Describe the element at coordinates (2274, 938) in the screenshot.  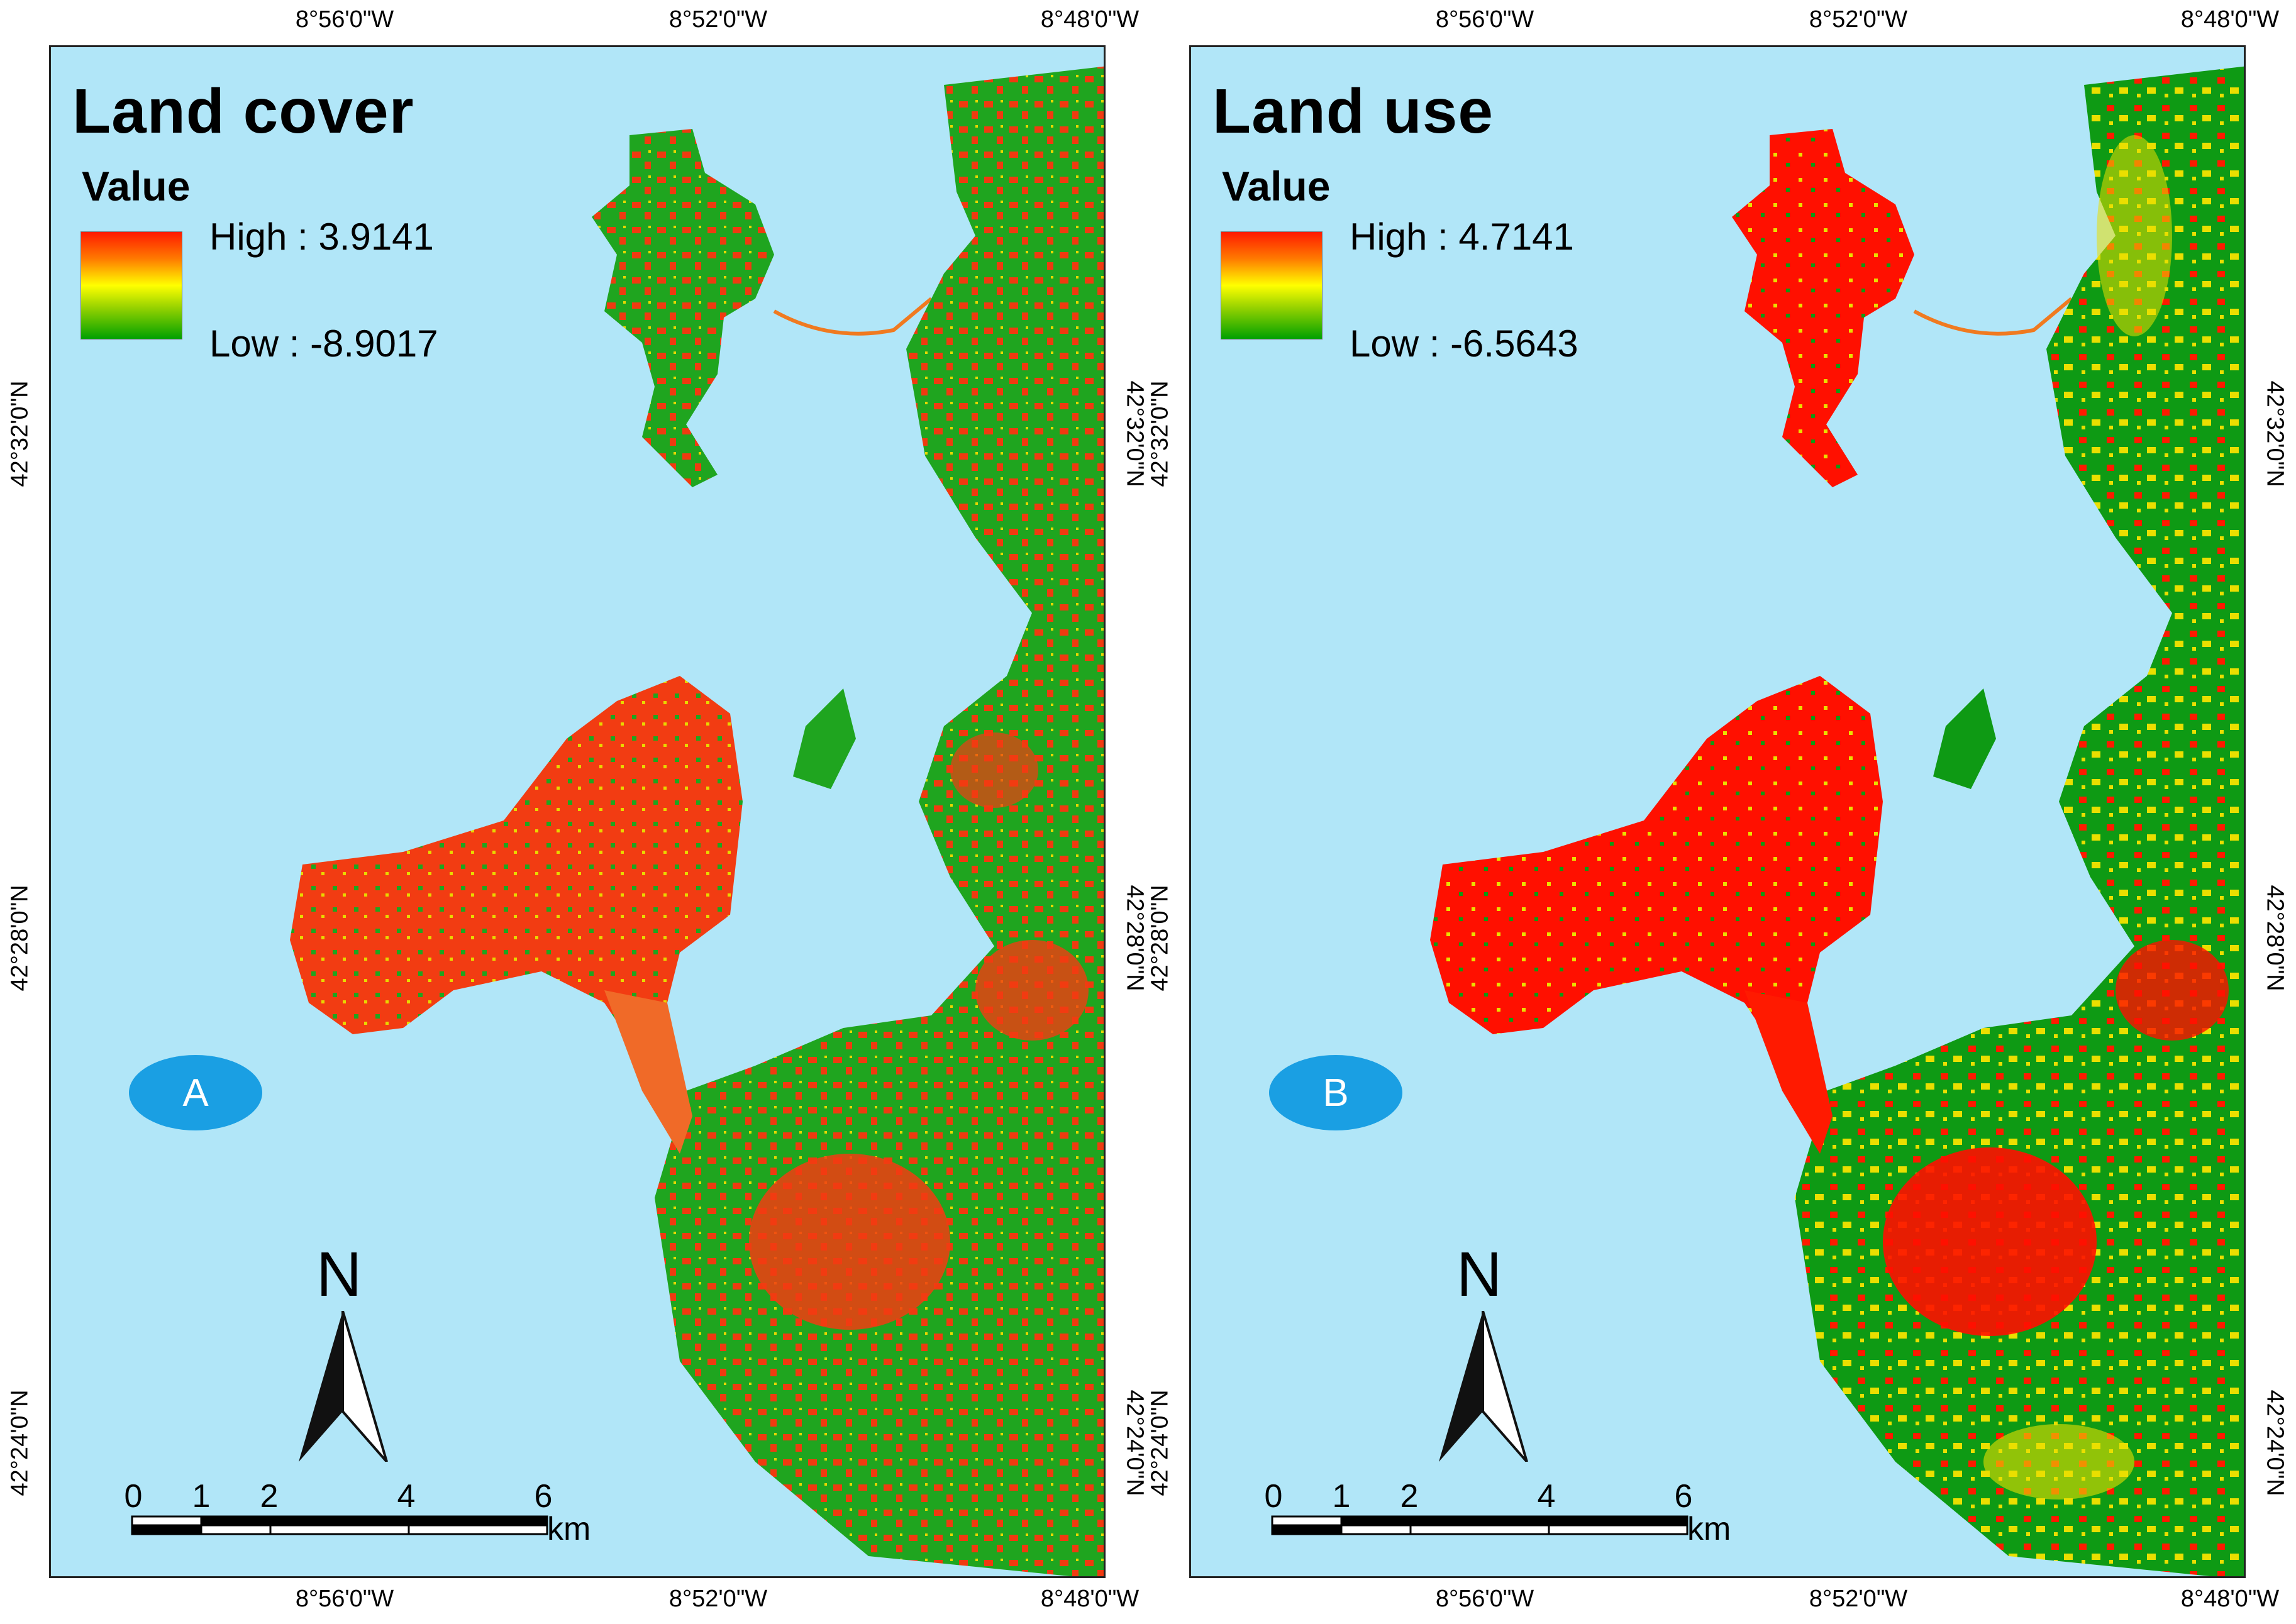
I see `right-lat-tick-2: 42°28'0"N` at that location.